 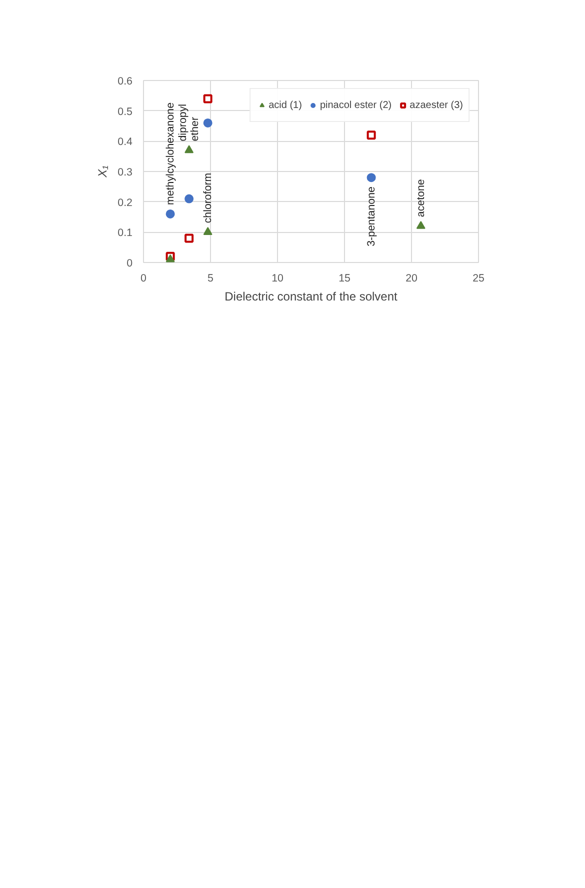 What do you see at coordinates (125, 202) in the screenshot?
I see `y-tick-label: 0.2` at bounding box center [125, 202].